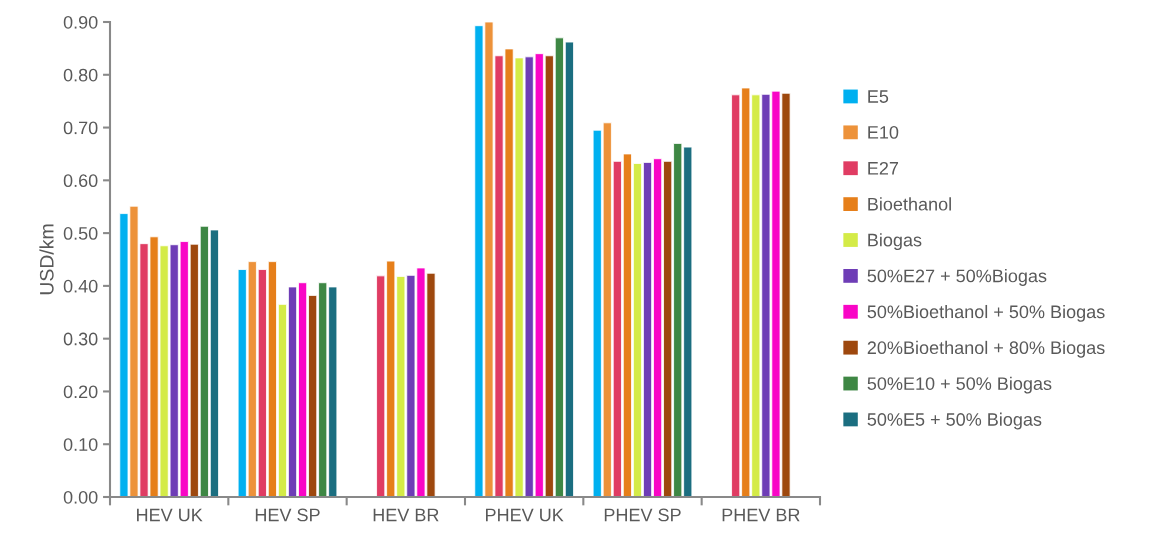 The image size is (1151, 539). What do you see at coordinates (986, 313) in the screenshot?
I see `legend-label: 50%Bioethanol + 50% Biogas` at bounding box center [986, 313].